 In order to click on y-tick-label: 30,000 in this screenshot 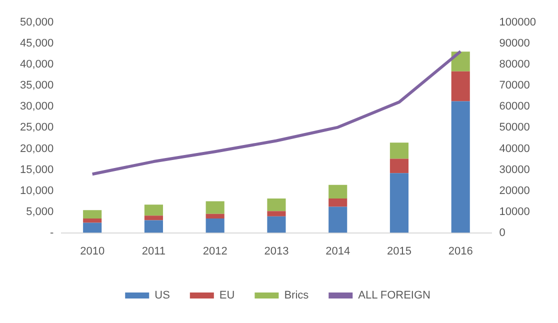, I will do `click(37, 106)`.